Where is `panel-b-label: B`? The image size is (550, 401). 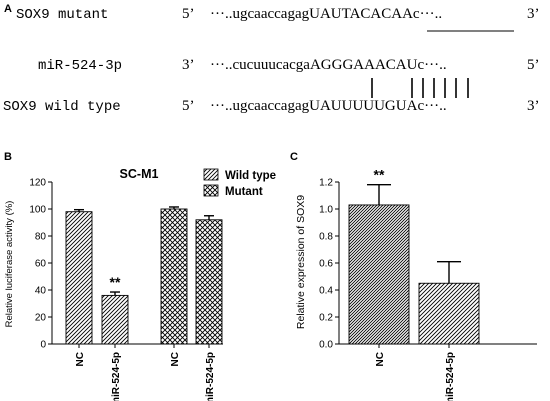
panel-b-label: B is located at coordinates (8, 157).